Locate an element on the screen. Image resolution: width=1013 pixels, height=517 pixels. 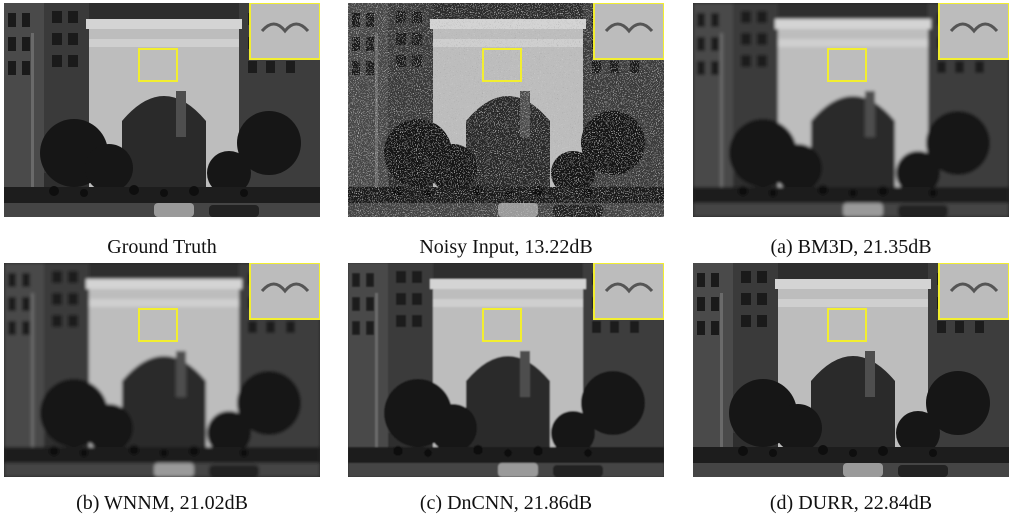
panel-durr is located at coordinates (851, 370).